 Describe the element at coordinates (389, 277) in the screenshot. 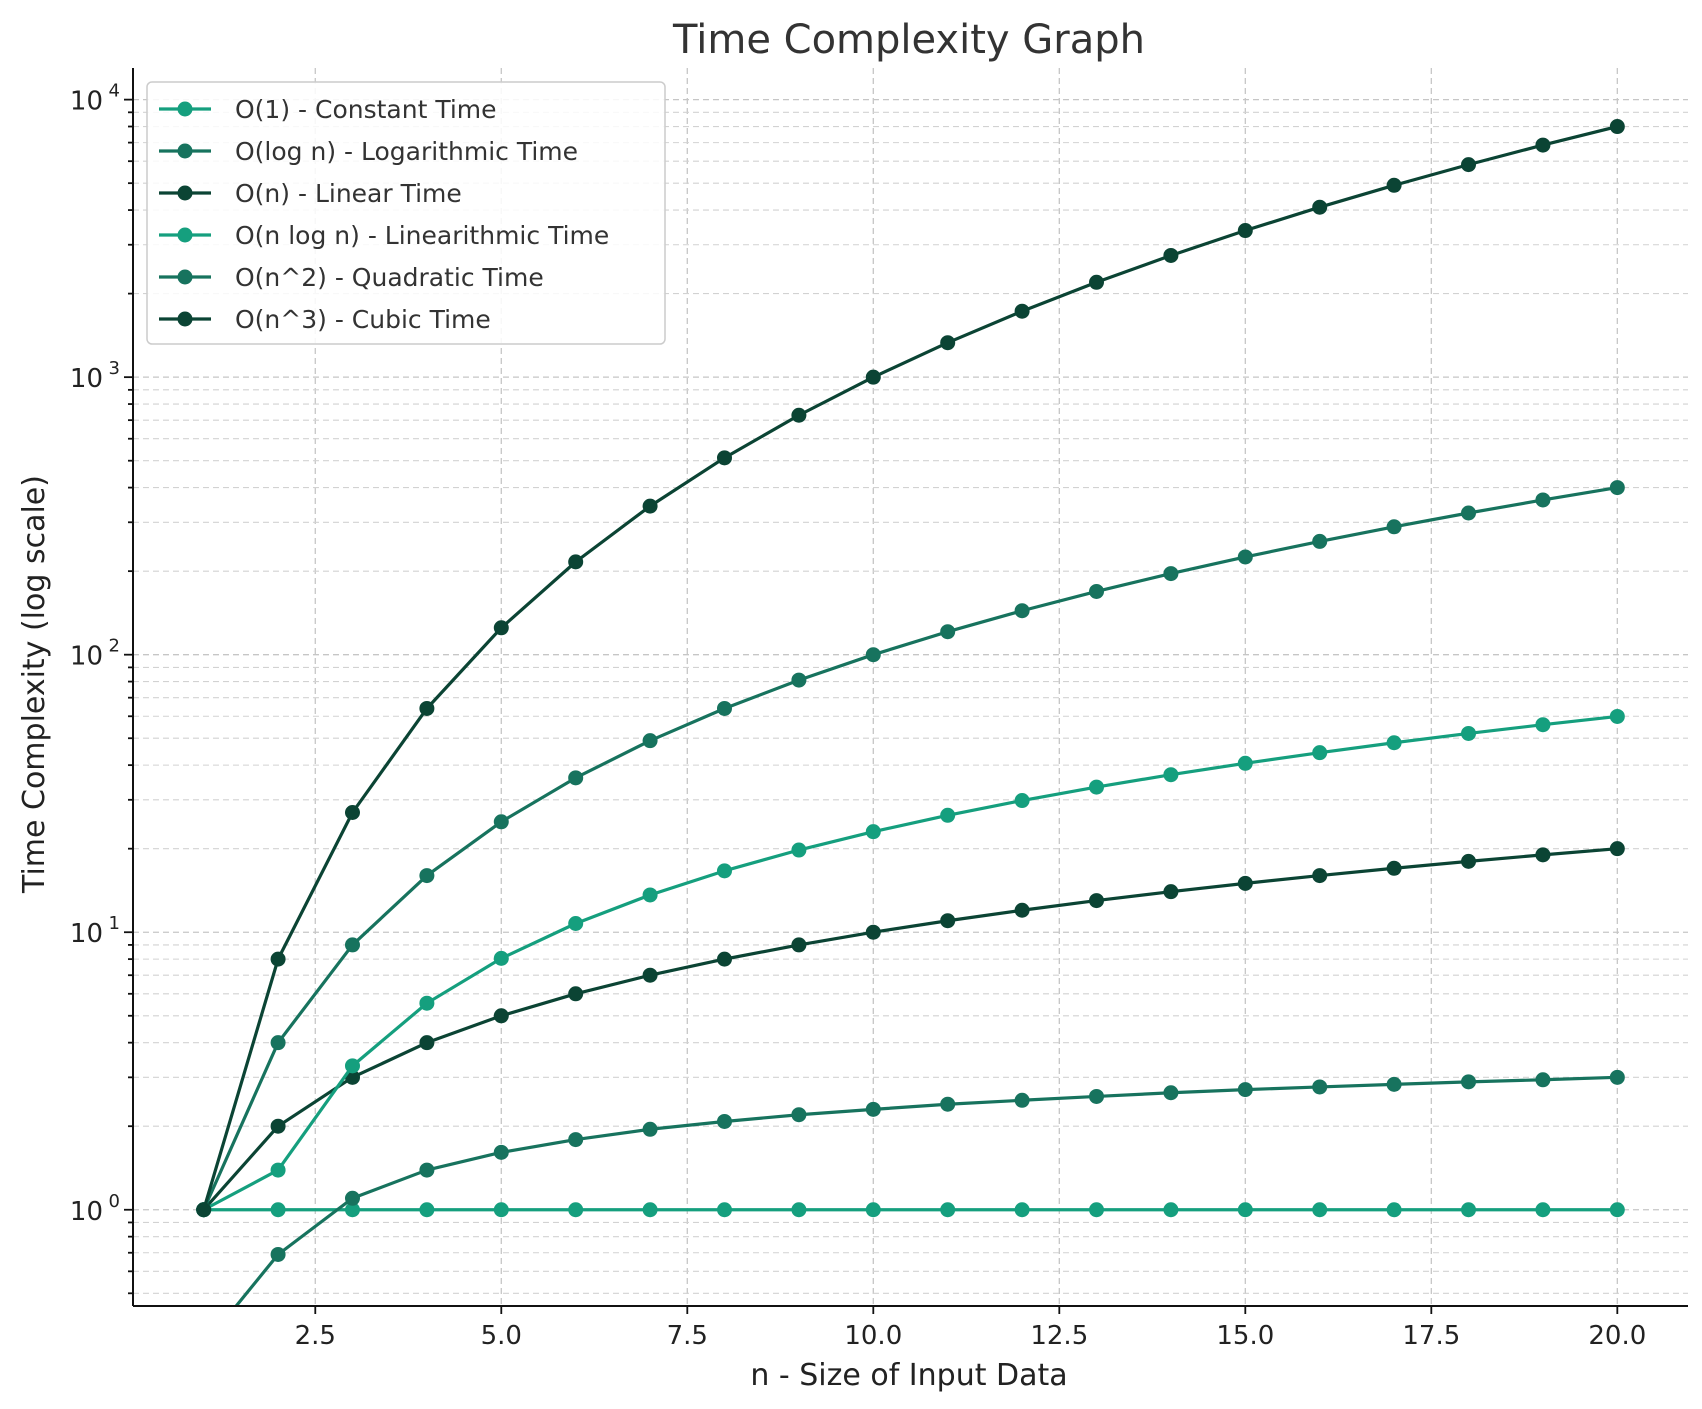

I see `legend-label: O(n^2) - Quadratic Time` at that location.